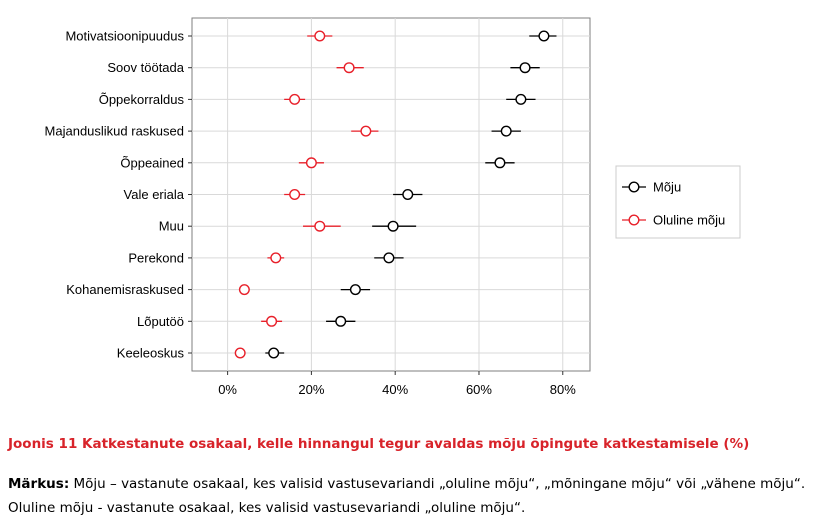  I want to click on x-tick-label-3: 60%, so click(479, 389).